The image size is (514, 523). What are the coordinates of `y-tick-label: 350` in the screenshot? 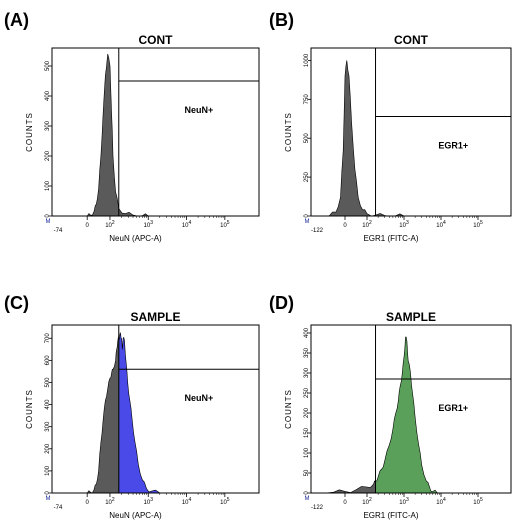 It's located at (307, 352).